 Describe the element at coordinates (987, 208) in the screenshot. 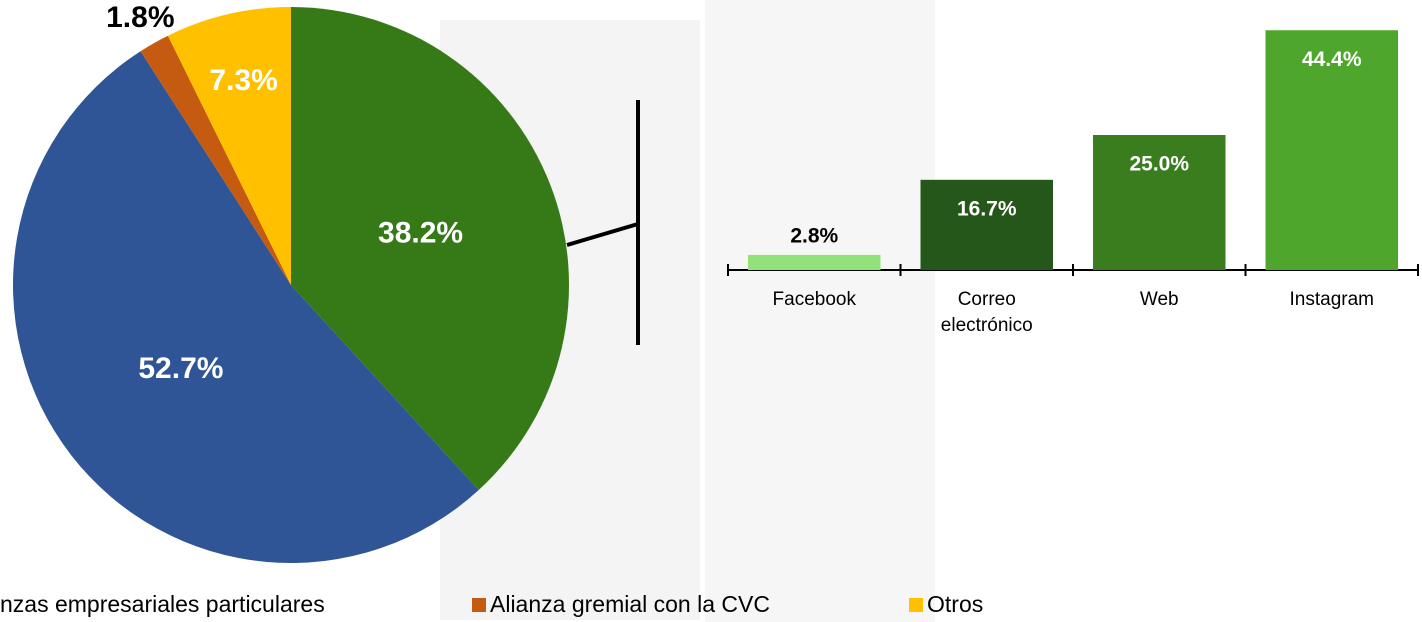

I see `data-label: 16.7%` at that location.